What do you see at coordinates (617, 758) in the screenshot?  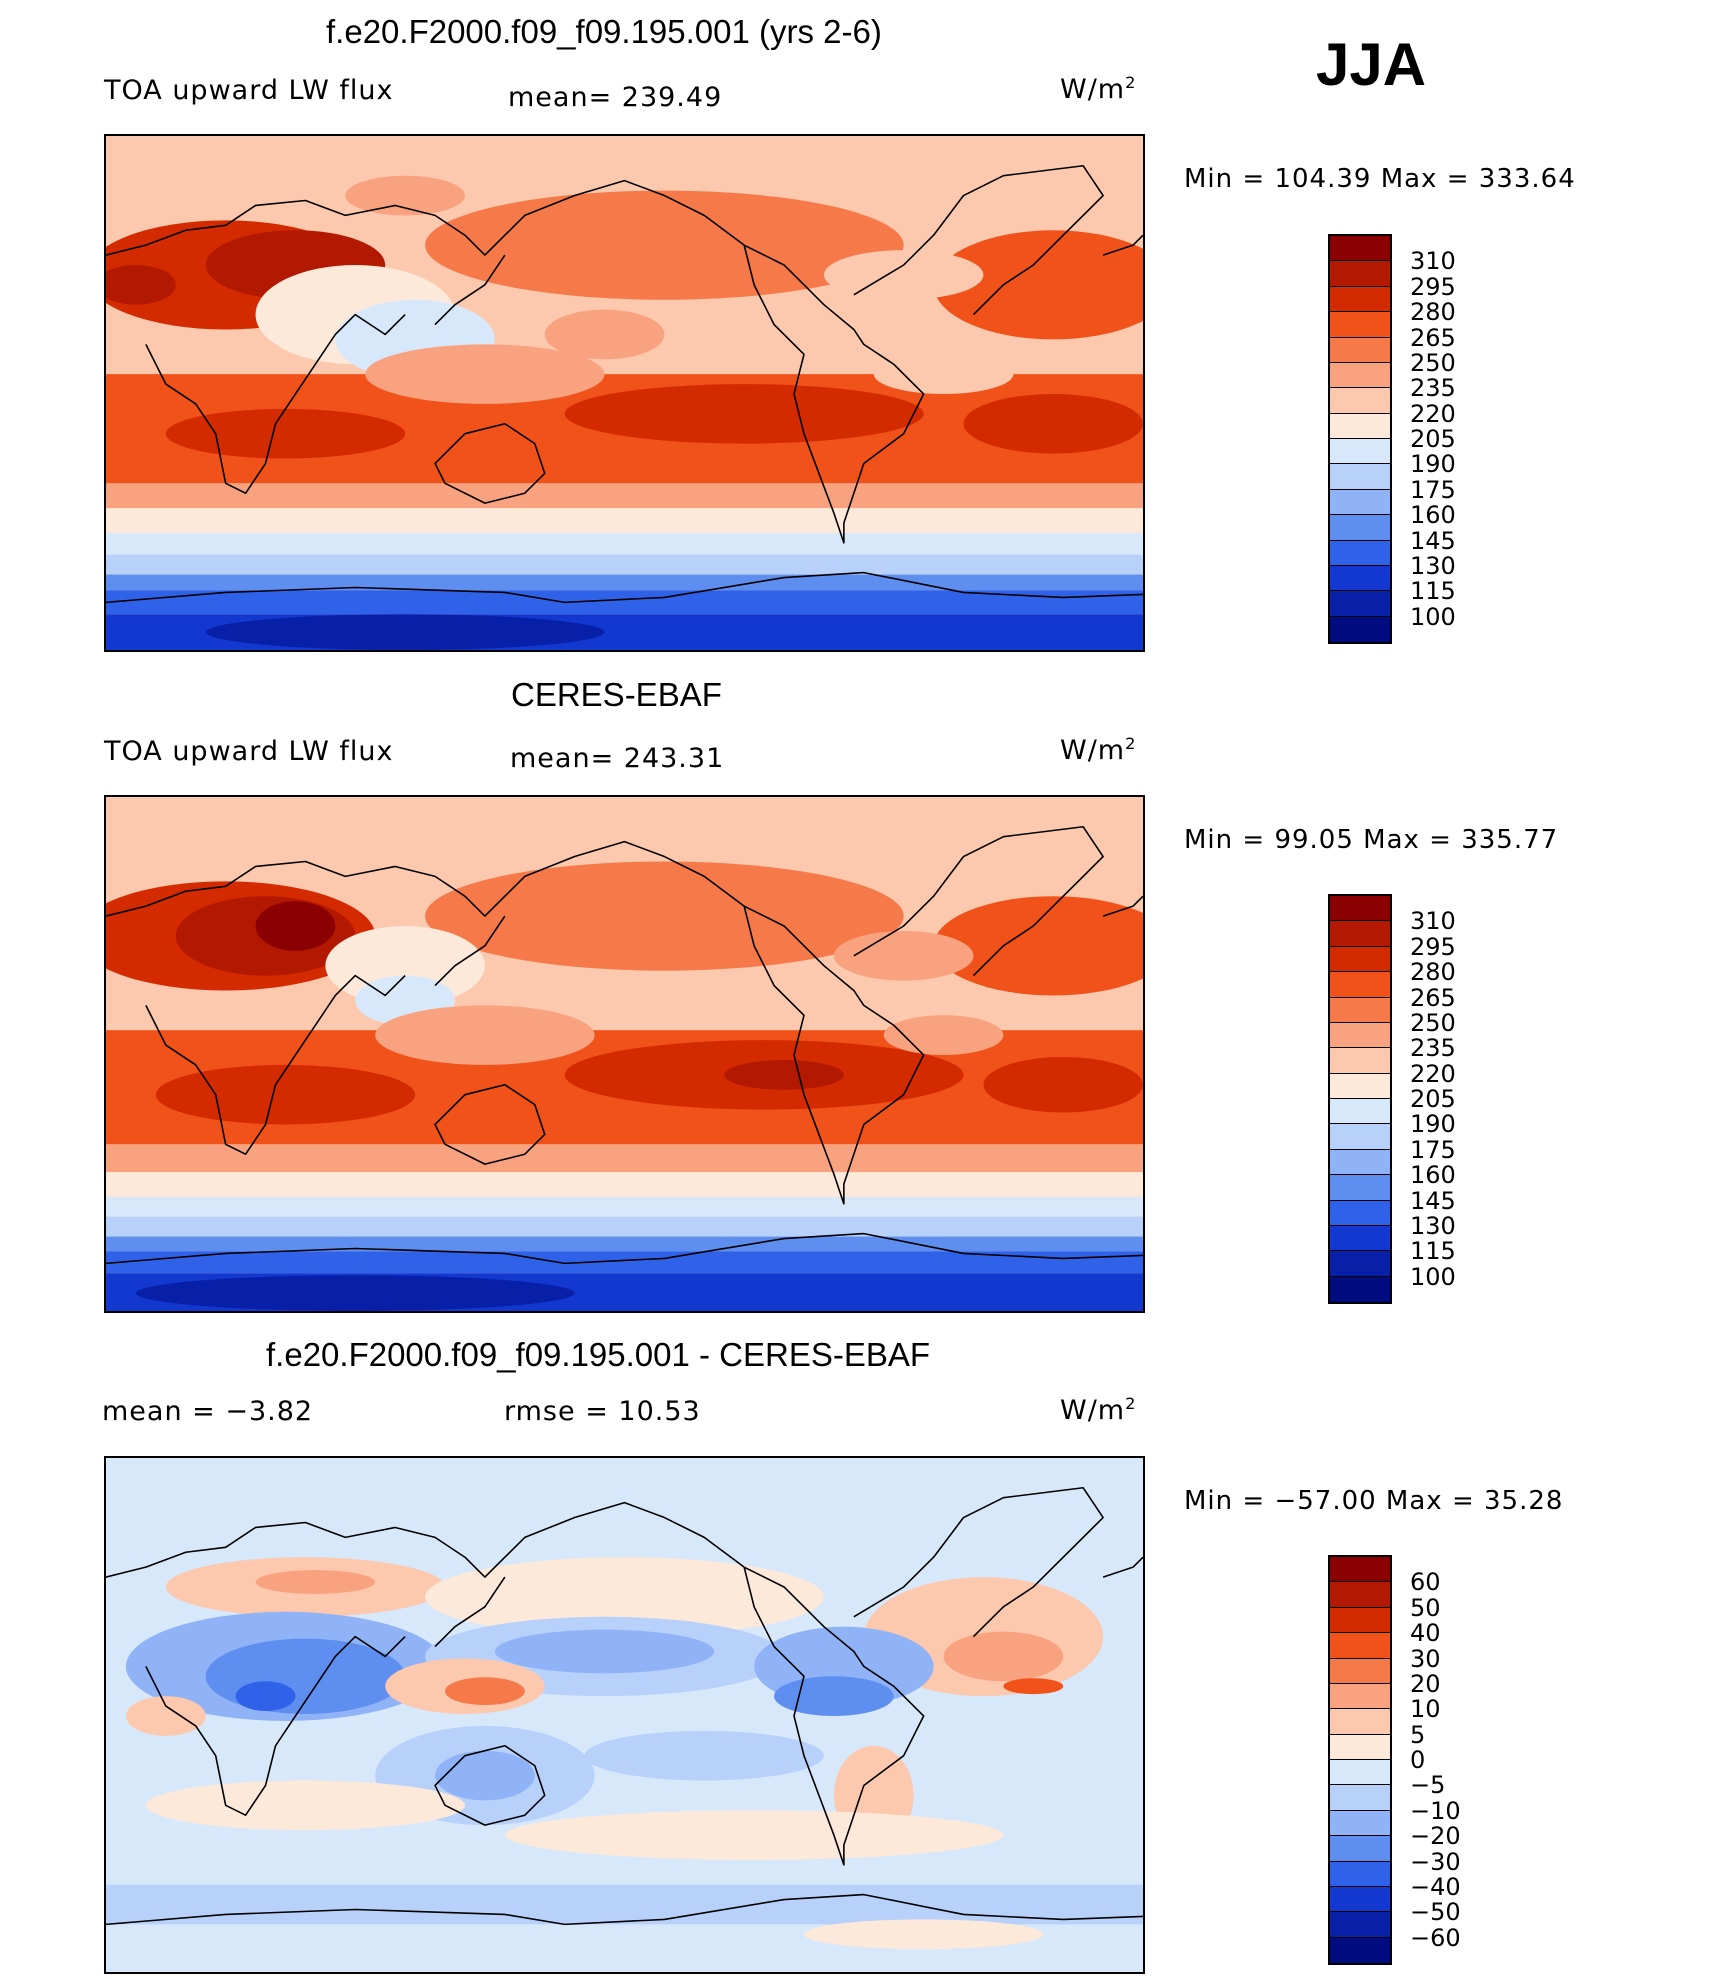 I see `mean-label-obs: mean= 243.31` at bounding box center [617, 758].